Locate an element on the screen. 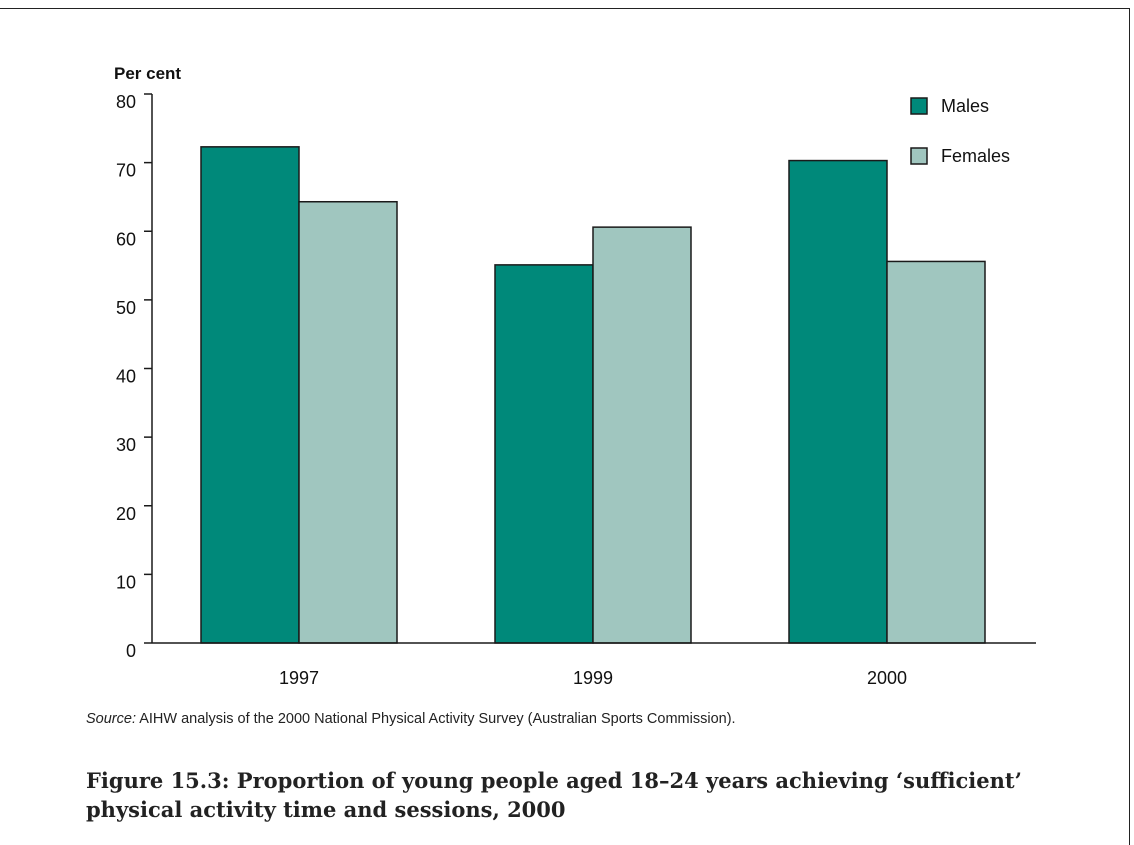 The image size is (1134, 845). y-tick-label-30: 30 is located at coordinates (126, 445).